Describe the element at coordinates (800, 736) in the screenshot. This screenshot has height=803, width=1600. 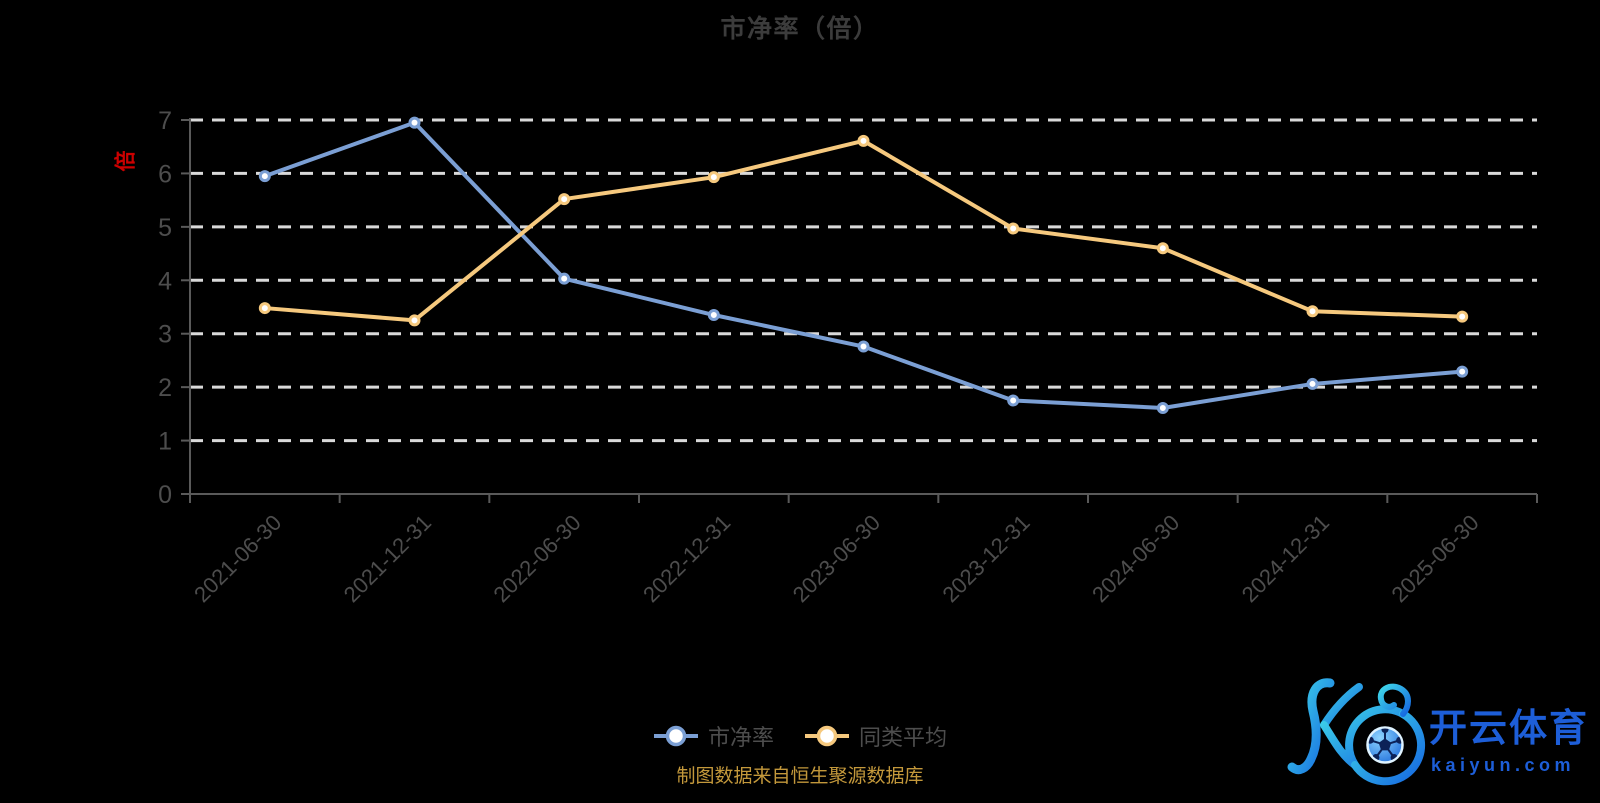
I see `legend: 市净率 同类平均` at that location.